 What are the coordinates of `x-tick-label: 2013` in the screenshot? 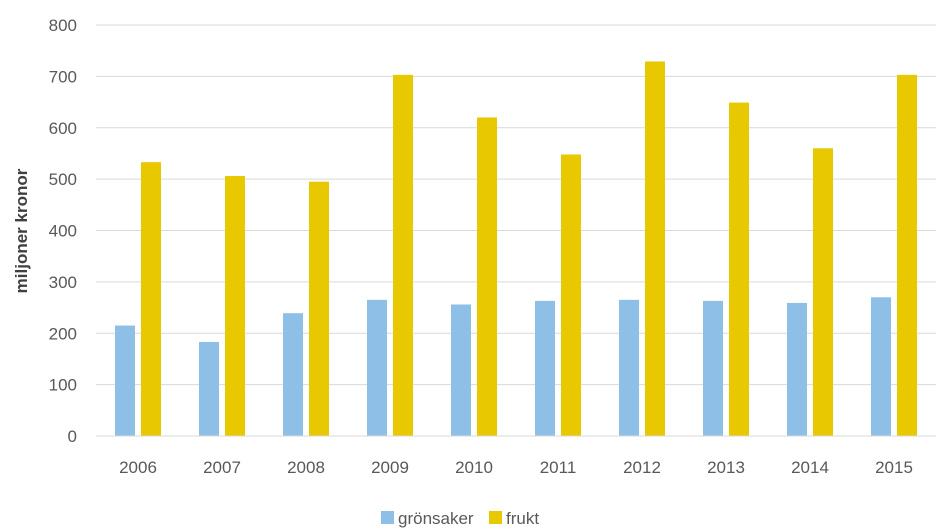 It's located at (726, 467).